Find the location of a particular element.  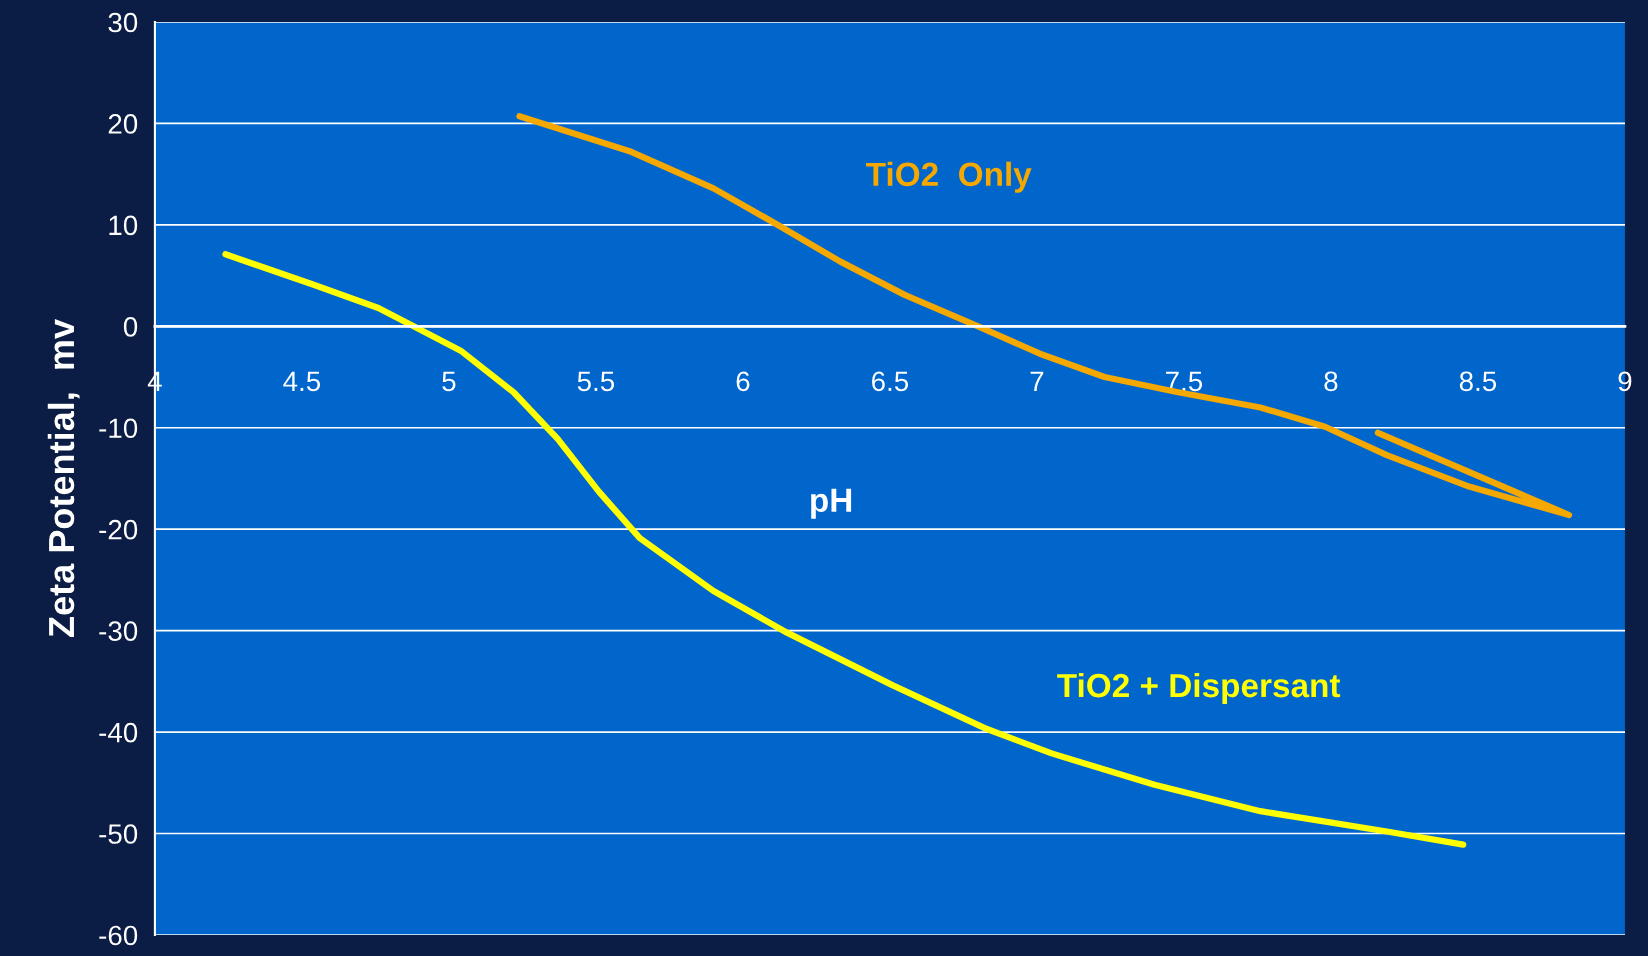

x-tick-label: 8 is located at coordinates (1331, 381).